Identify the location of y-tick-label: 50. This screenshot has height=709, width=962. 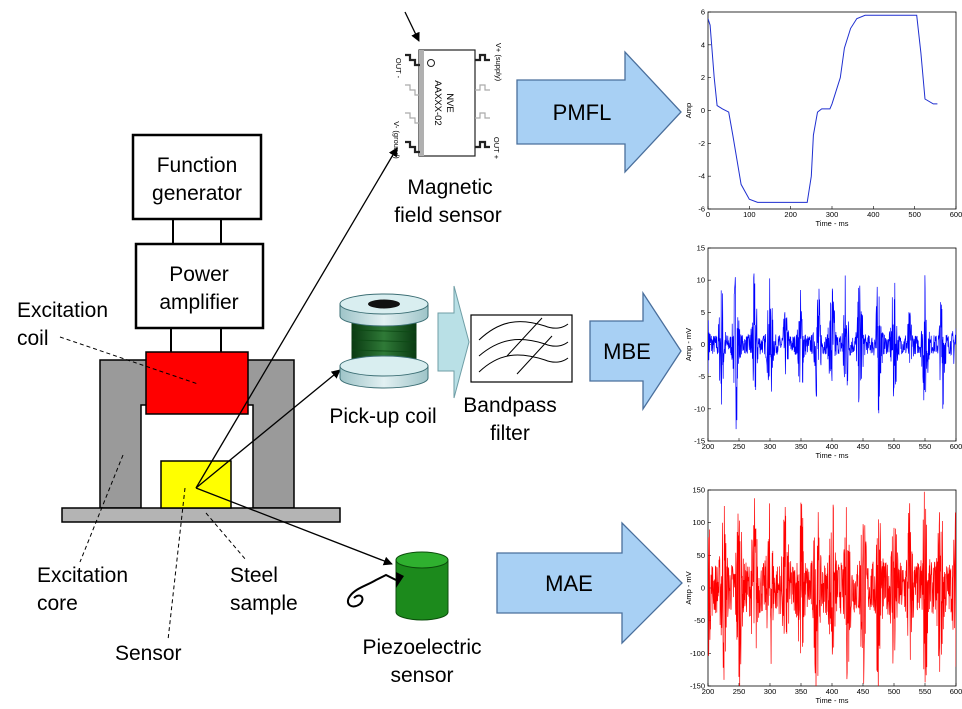
(701, 555).